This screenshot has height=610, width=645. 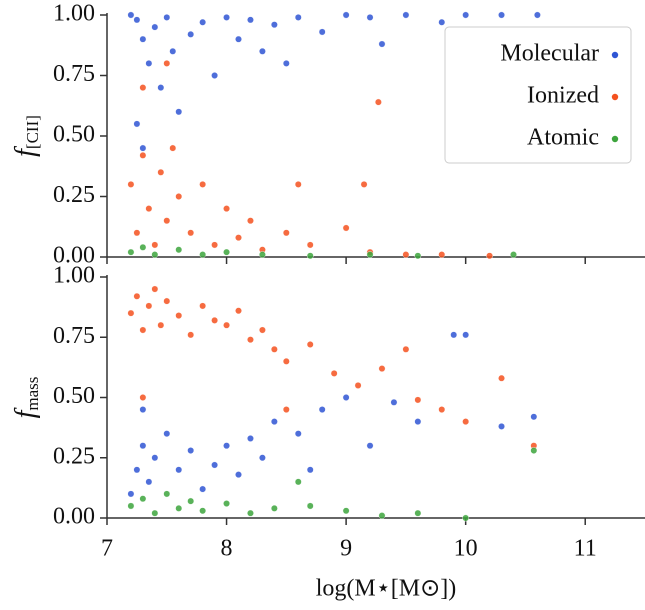 I want to click on y-label-sub: mass, so click(x=32, y=394).